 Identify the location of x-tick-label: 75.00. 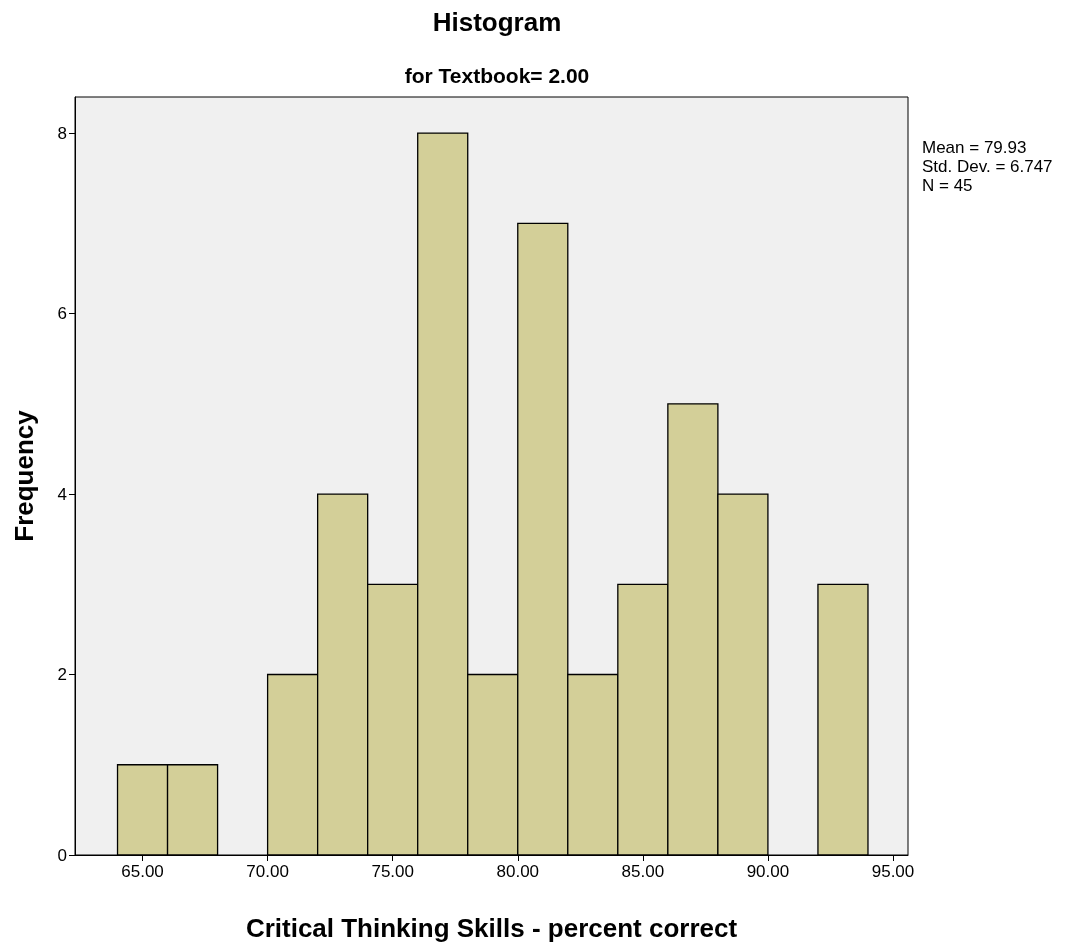
(392, 871).